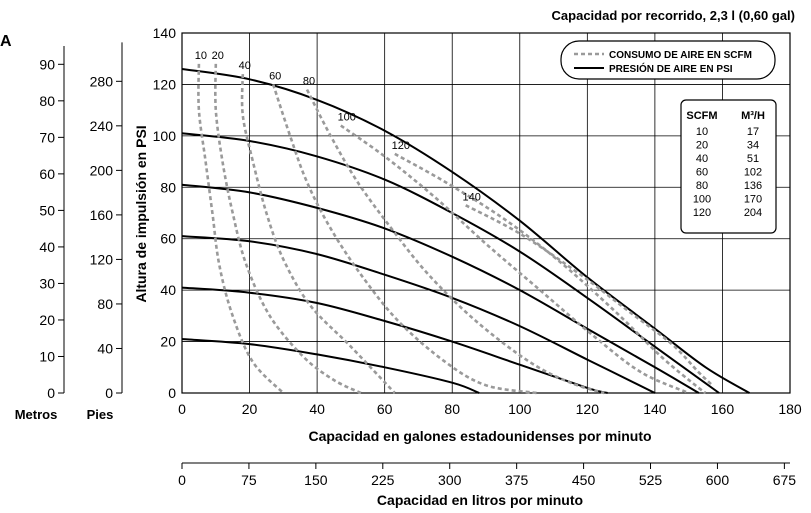 This screenshot has width=811, height=513. I want to click on x-tick-label: 120, so click(588, 409).